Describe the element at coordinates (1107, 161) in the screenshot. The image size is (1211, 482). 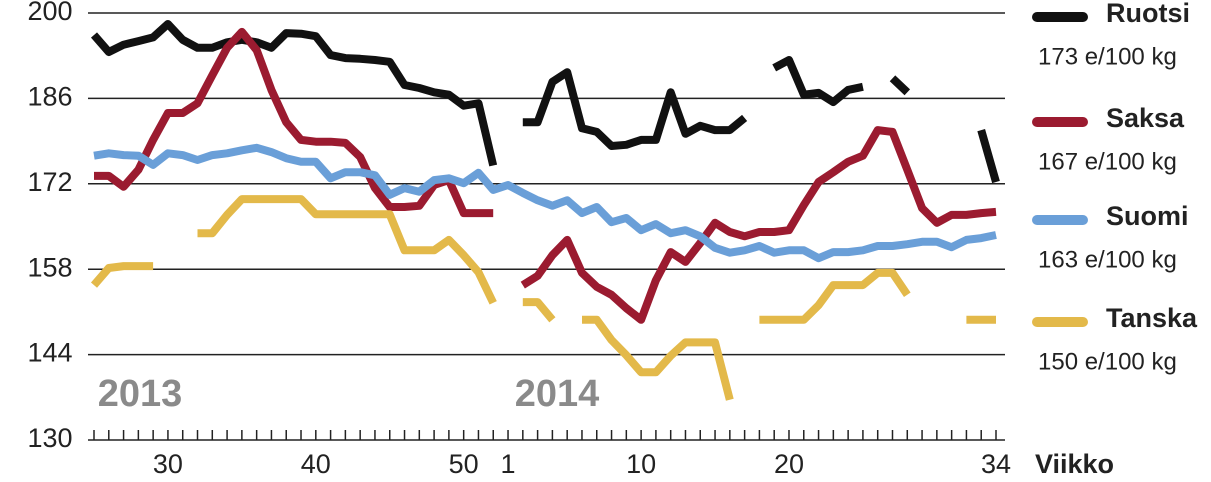
I see `legend-label: 167 e/100 kg` at that location.